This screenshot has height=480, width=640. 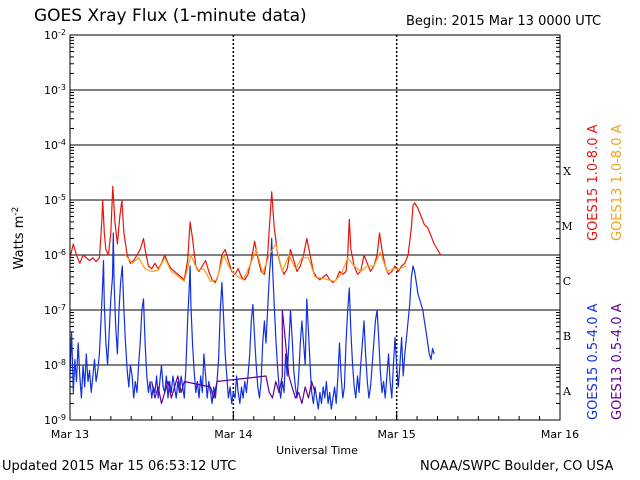 What do you see at coordinates (19, 238) in the screenshot?
I see `y-axis-label: Watts m-2` at bounding box center [19, 238].